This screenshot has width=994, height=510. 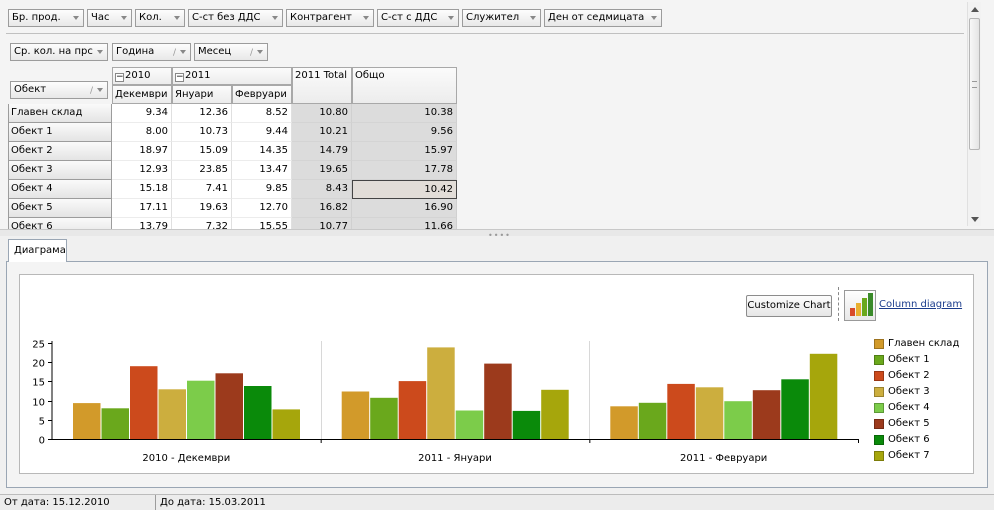 What do you see at coordinates (501, 18) in the screenshot?
I see `filter-field-employee: Служител` at bounding box center [501, 18].